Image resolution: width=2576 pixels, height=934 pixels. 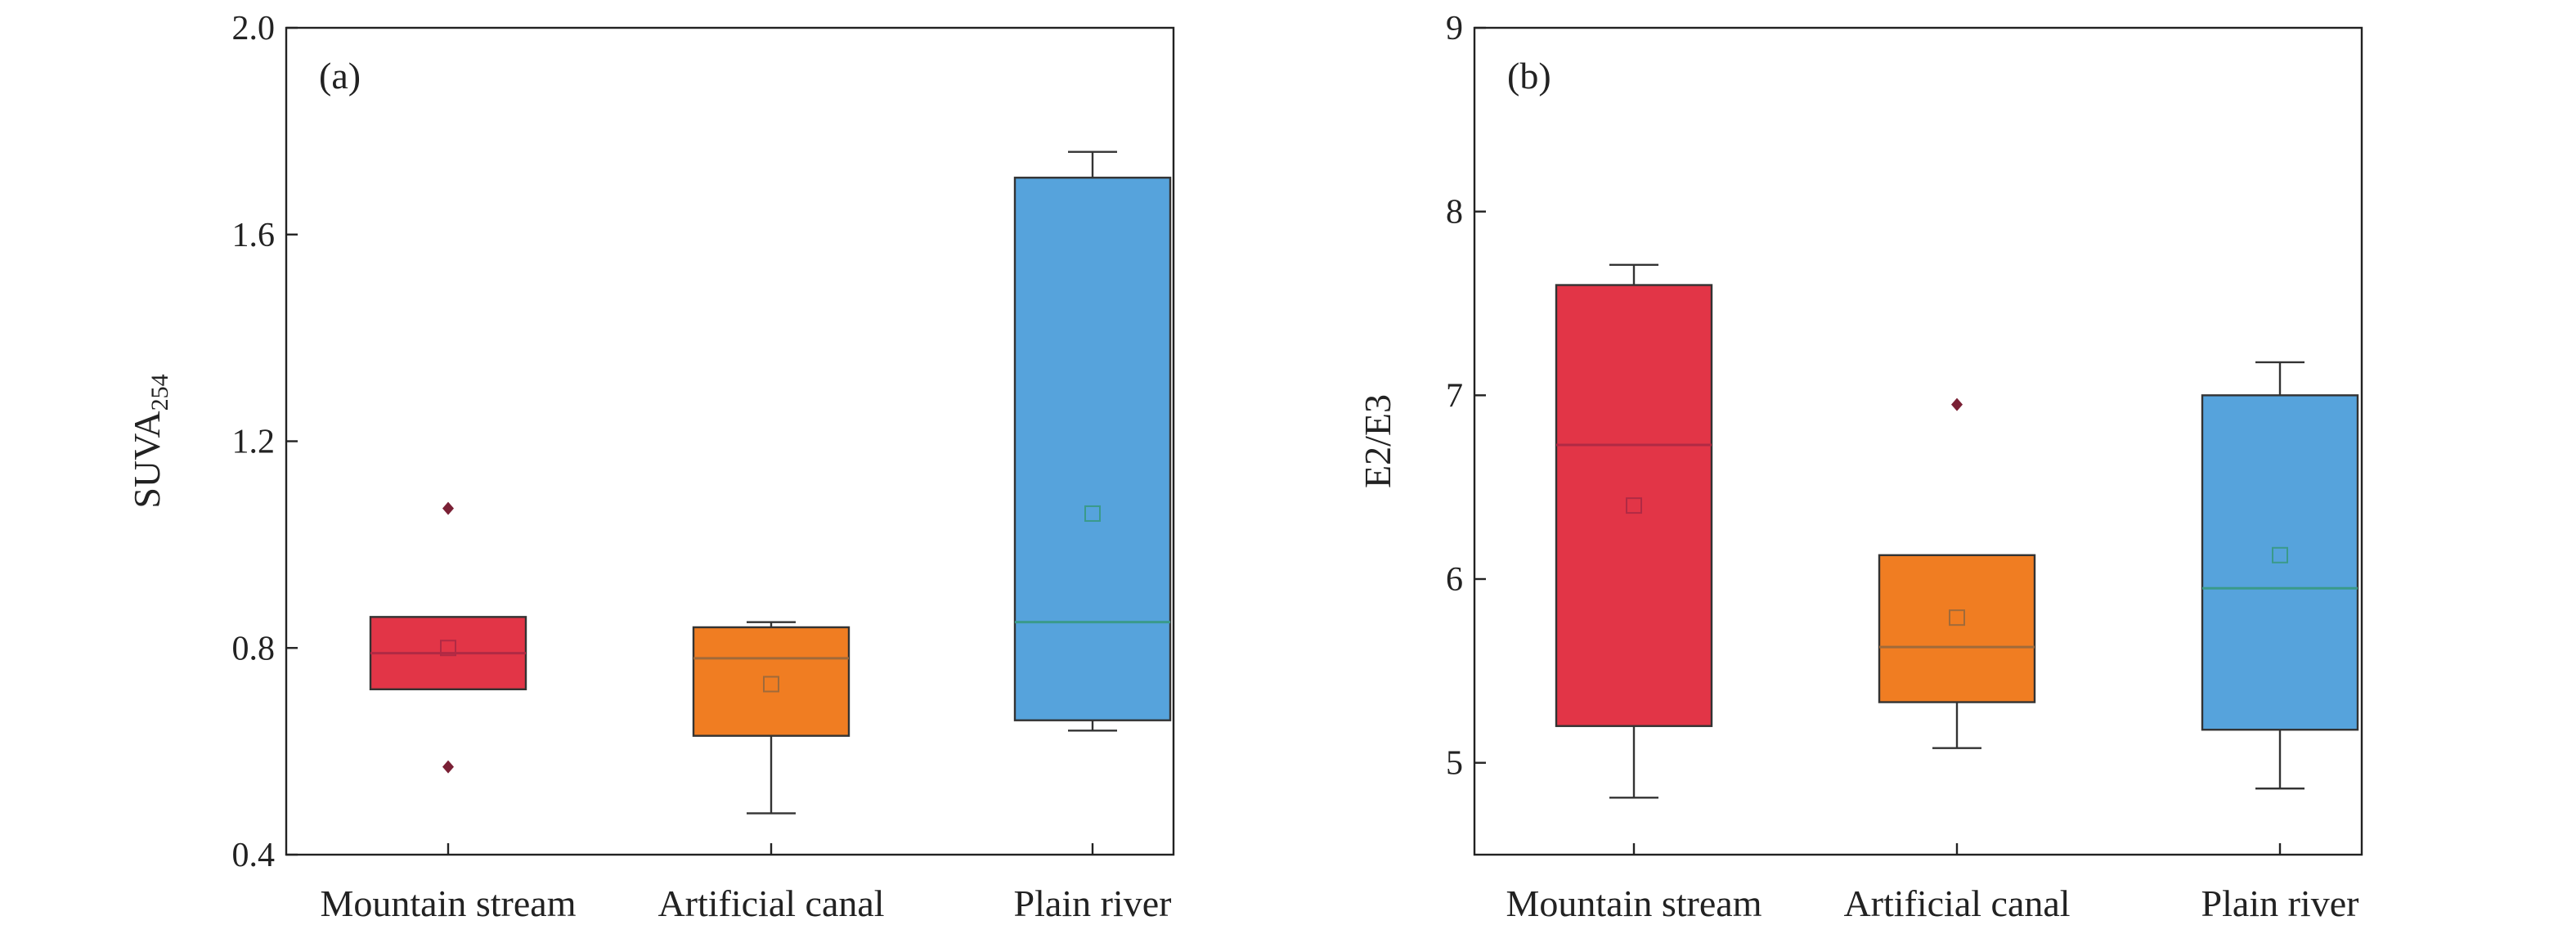 I want to click on y-axis-label-subscript: 254, so click(x=159, y=392).